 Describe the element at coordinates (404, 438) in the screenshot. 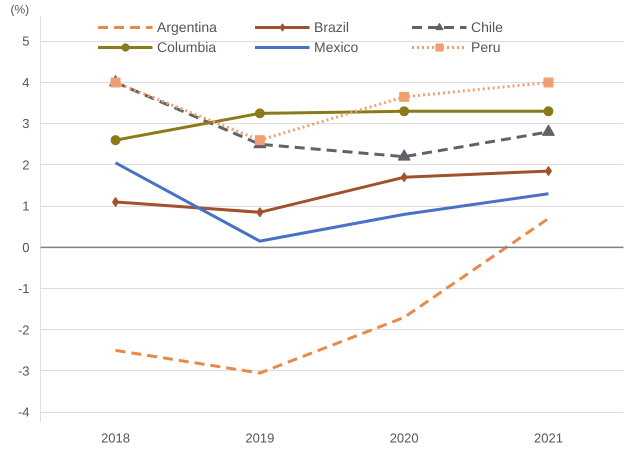

I see `x-tick-label: 2020` at that location.